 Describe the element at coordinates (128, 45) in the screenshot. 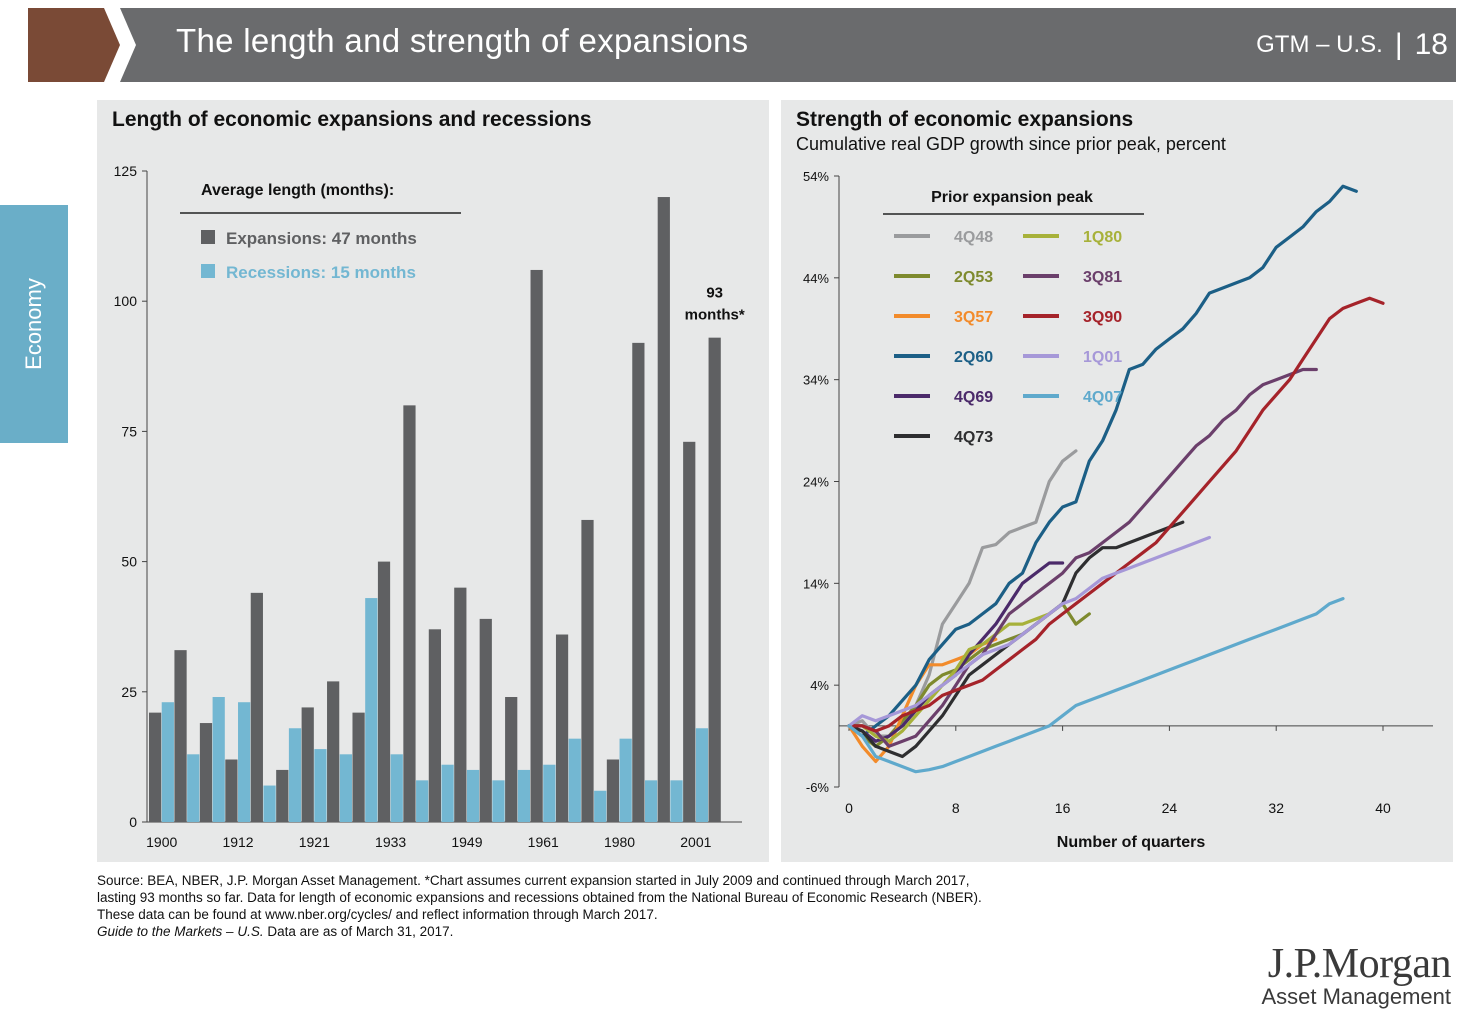

I see `header-notch` at that location.